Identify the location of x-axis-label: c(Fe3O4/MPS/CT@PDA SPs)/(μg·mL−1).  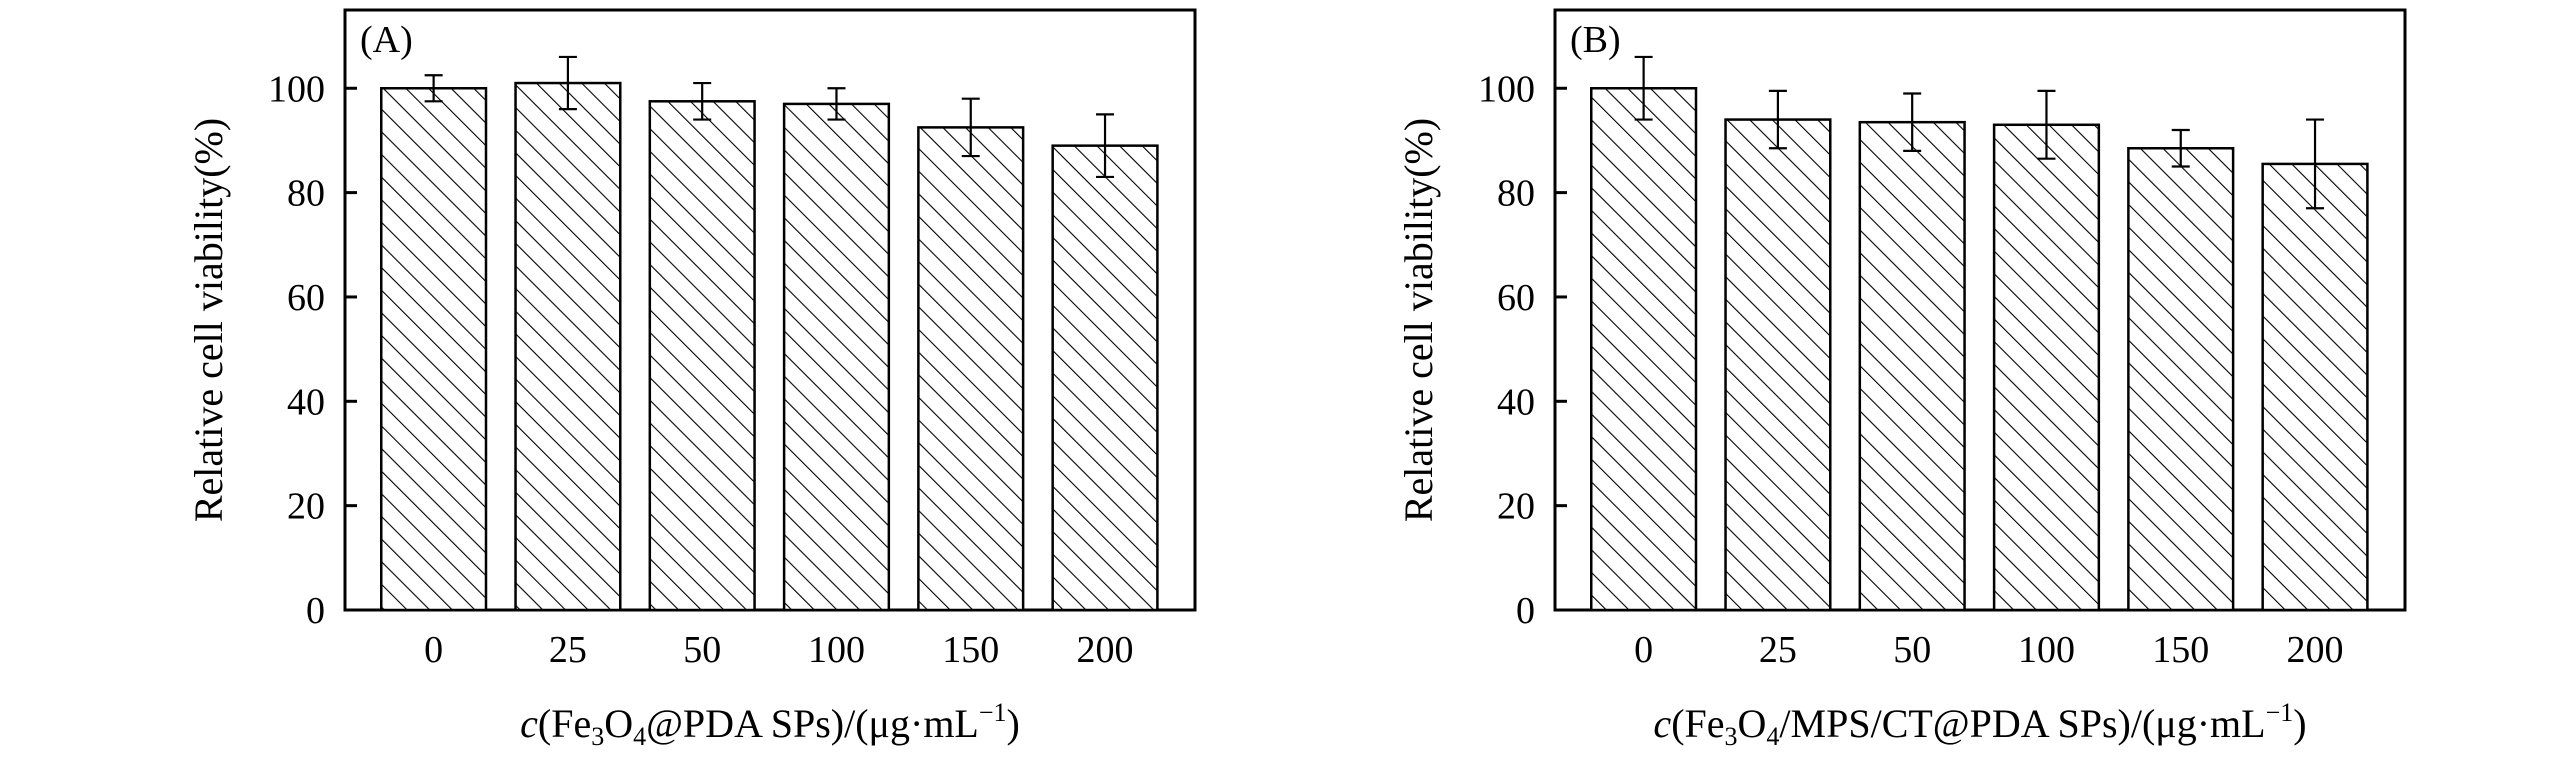
(1979, 724).